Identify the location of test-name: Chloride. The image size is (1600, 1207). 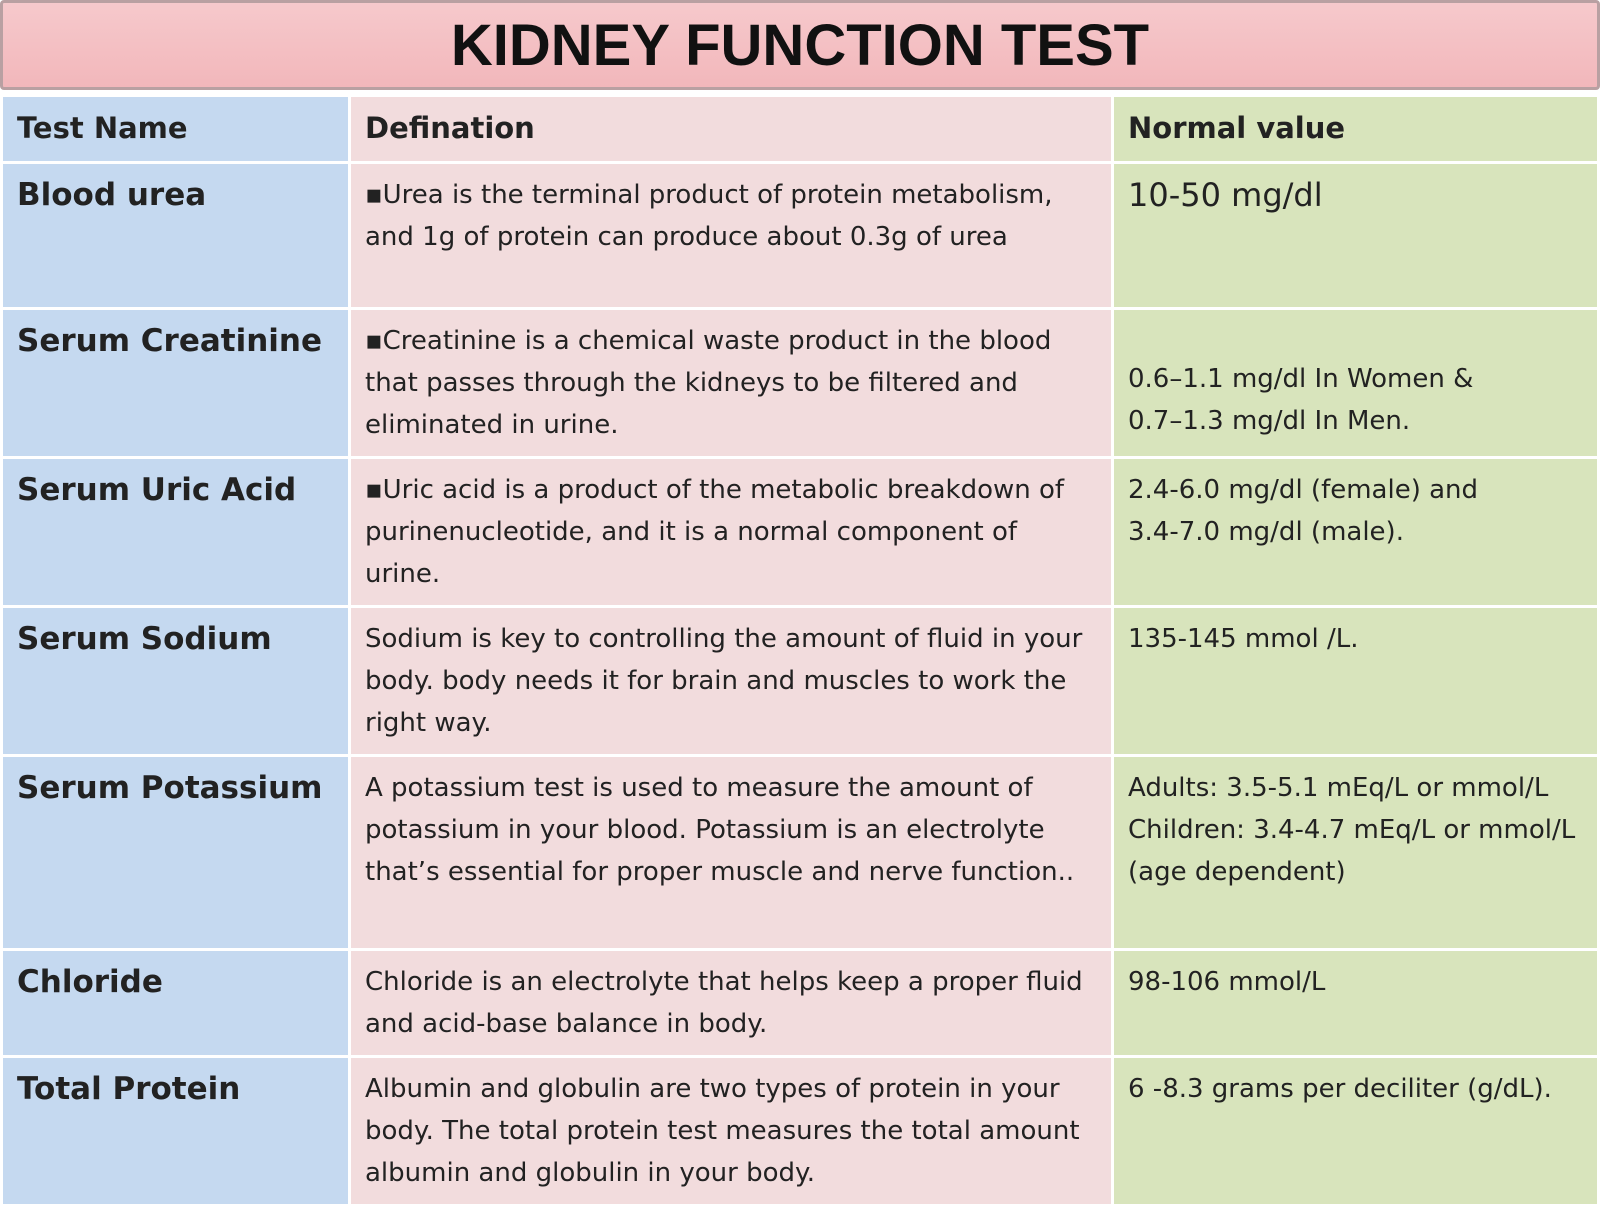
(175, 1003).